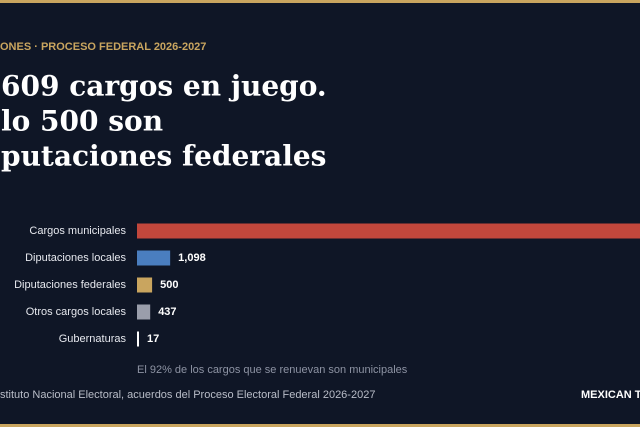 The width and height of the screenshot is (640, 427). What do you see at coordinates (320, 1) in the screenshot?
I see `top-border` at bounding box center [320, 1].